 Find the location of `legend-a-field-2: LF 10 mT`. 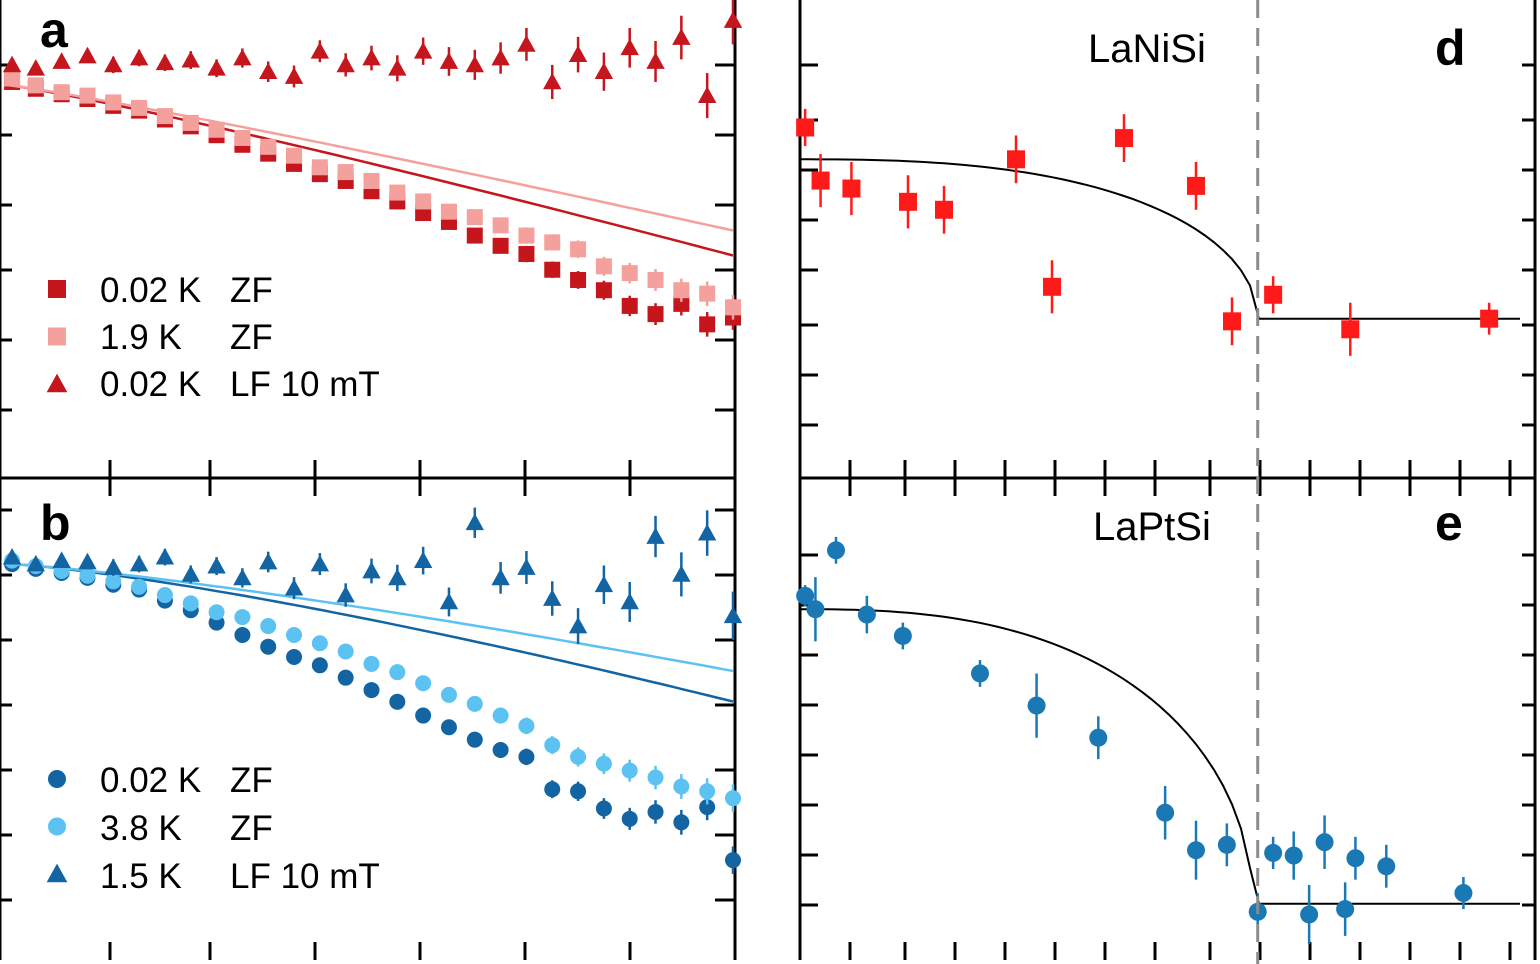

legend-a-field-2: LF 10 mT is located at coordinates (305, 384).